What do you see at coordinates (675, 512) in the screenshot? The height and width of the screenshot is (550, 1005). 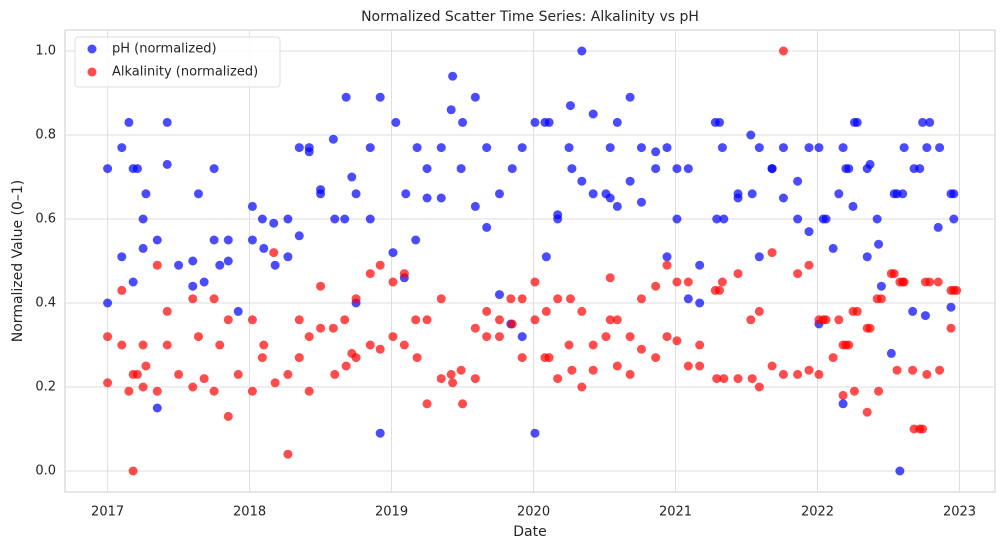 I see `x-tick-label: 2021` at bounding box center [675, 512].